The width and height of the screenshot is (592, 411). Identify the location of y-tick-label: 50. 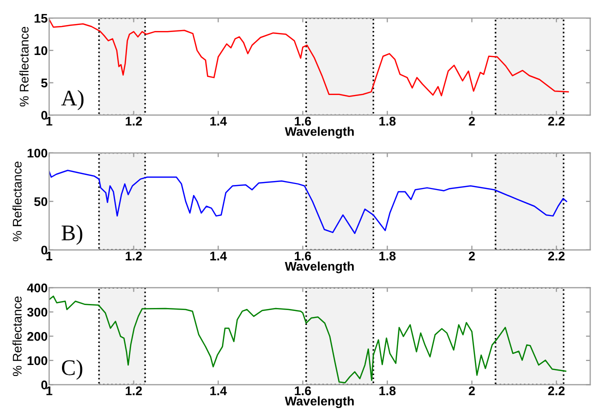
(41, 201).